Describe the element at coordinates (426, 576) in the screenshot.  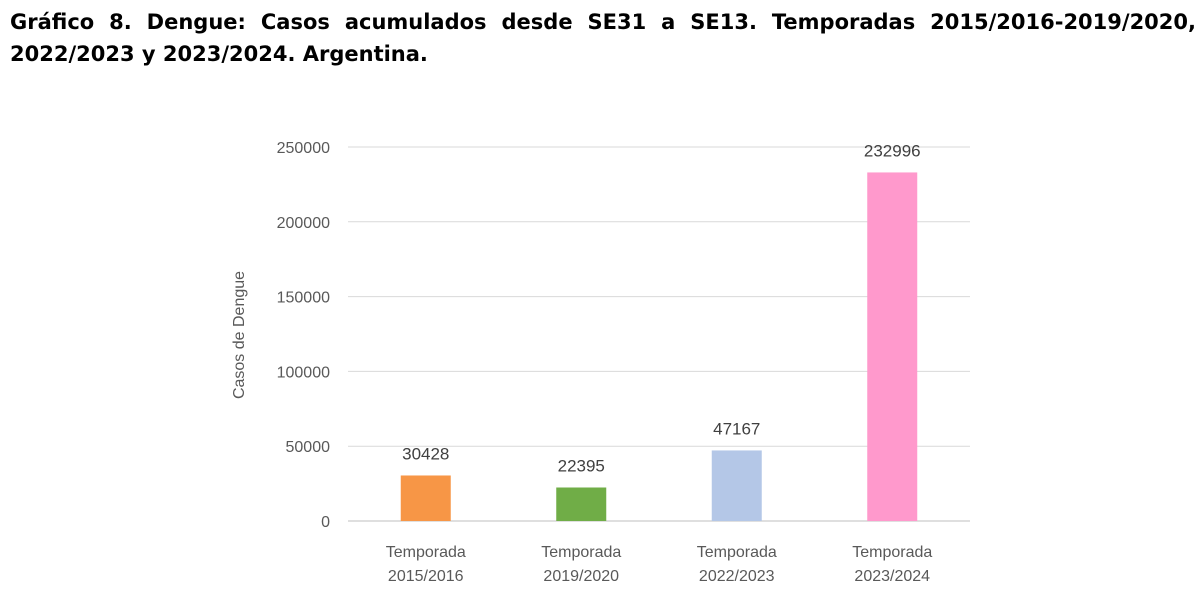
I see `x-category-label: 2015/2016` at that location.